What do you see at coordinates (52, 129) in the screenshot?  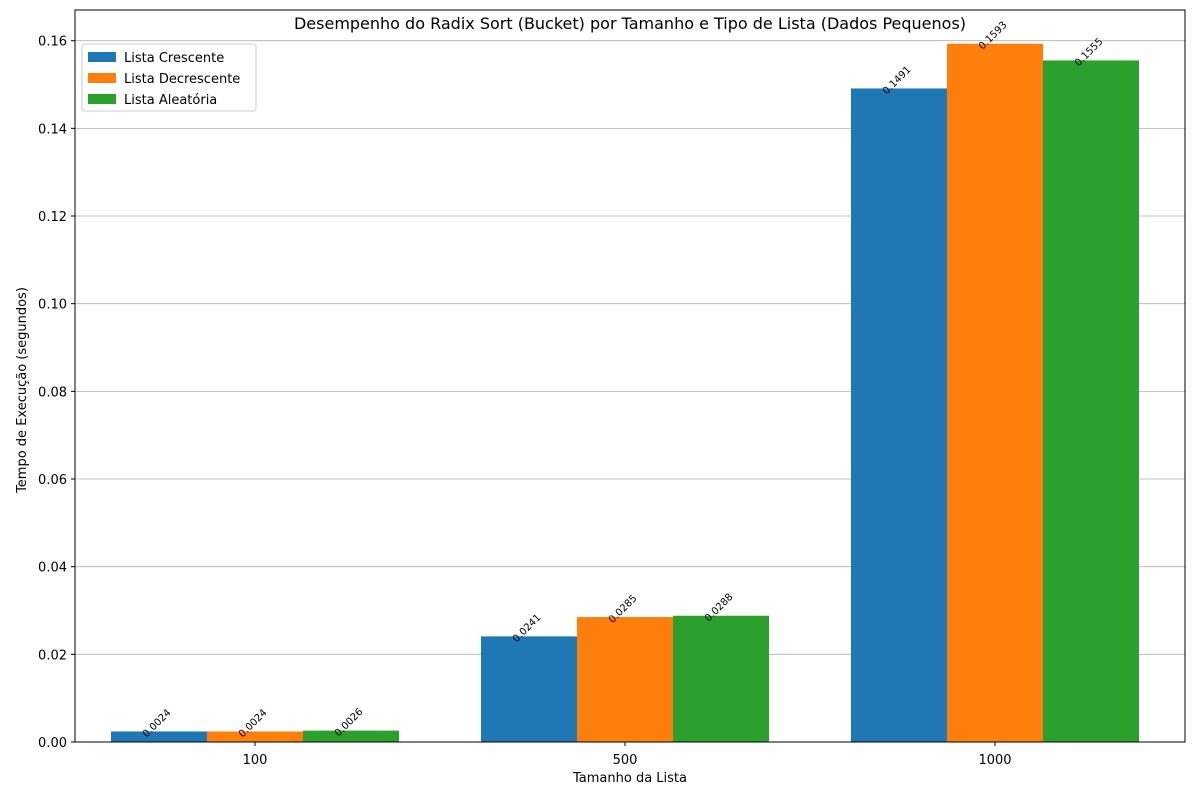 I see `y-tick-label: 0.14` at bounding box center [52, 129].